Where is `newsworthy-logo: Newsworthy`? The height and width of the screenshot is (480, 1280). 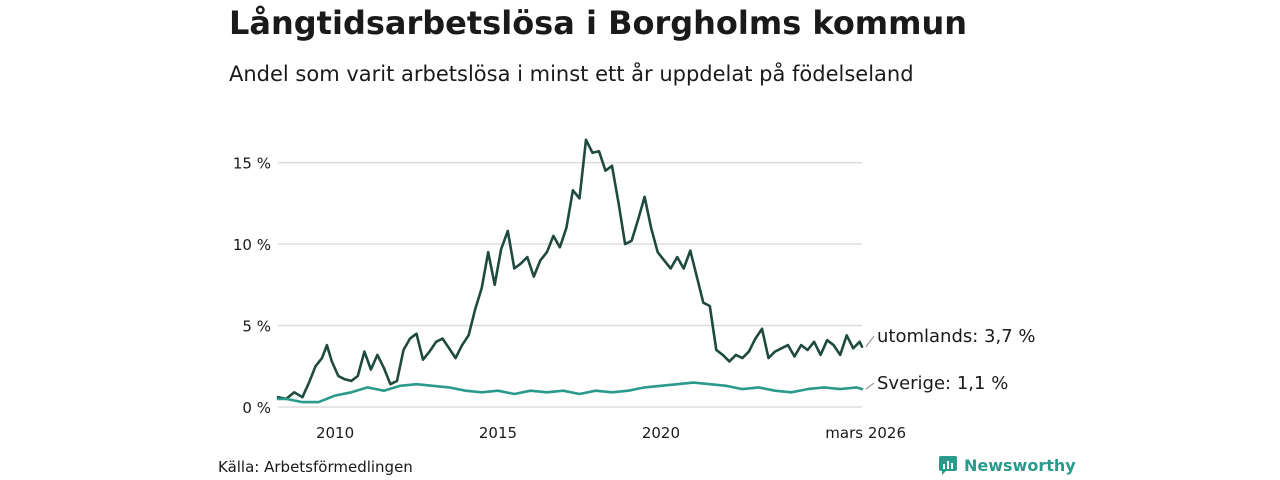 newsworthy-logo: Newsworthy is located at coordinates (1007, 465).